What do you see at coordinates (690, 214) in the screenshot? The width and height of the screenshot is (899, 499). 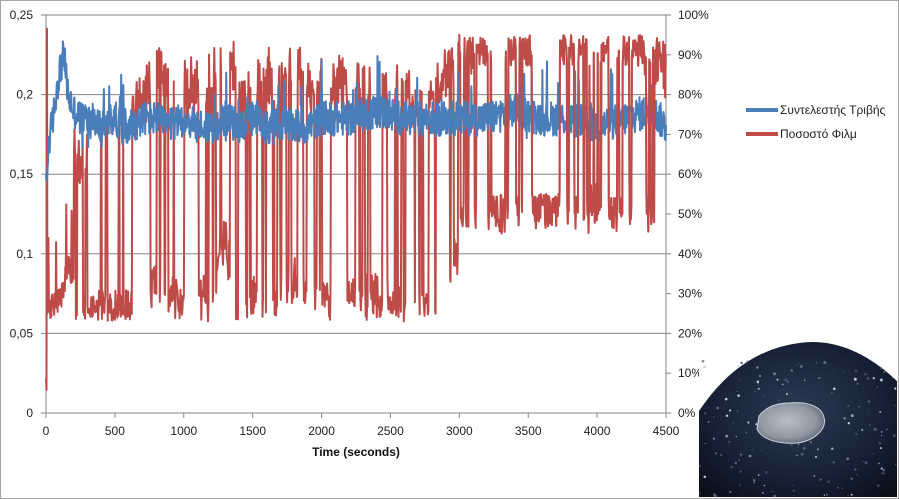 I see `y2-tick-label: 50%` at bounding box center [690, 214].